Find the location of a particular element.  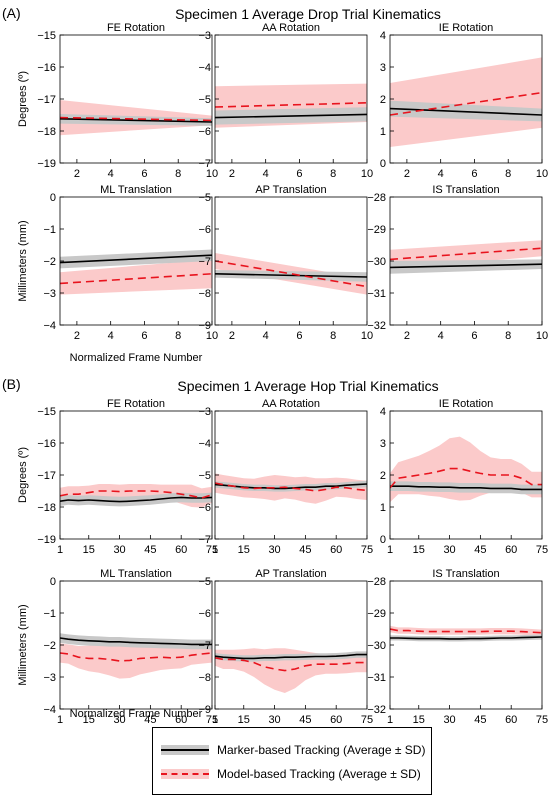

subplot-title: AP Translation is located at coordinates (290, 190).